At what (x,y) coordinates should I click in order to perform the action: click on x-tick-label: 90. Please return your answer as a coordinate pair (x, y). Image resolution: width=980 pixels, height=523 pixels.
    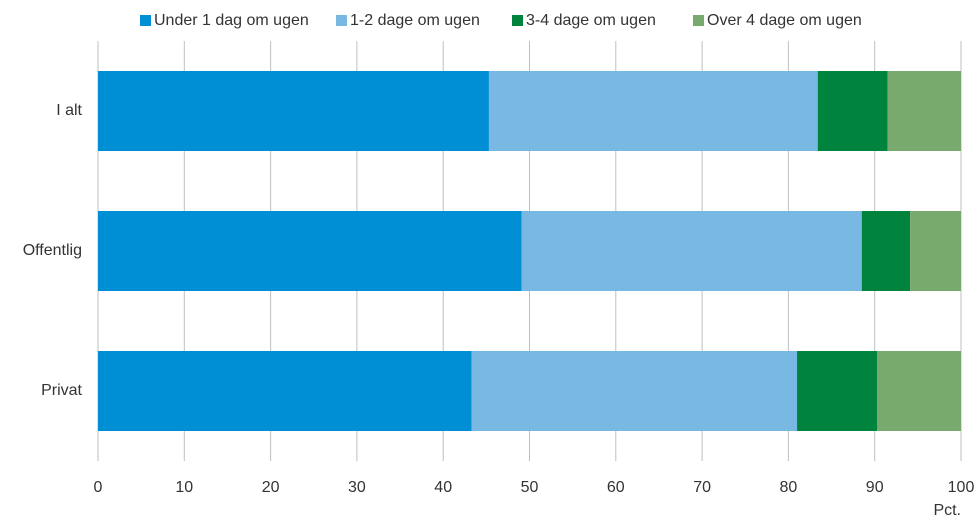
    Looking at the image, I should click on (875, 487).